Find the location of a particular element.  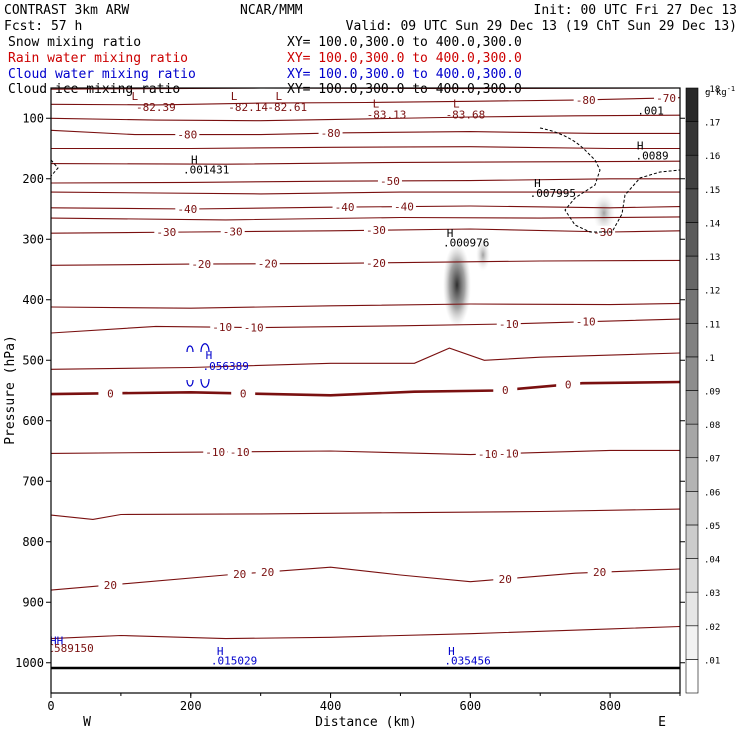

y-tick-label: 400 is located at coordinates (33, 300).